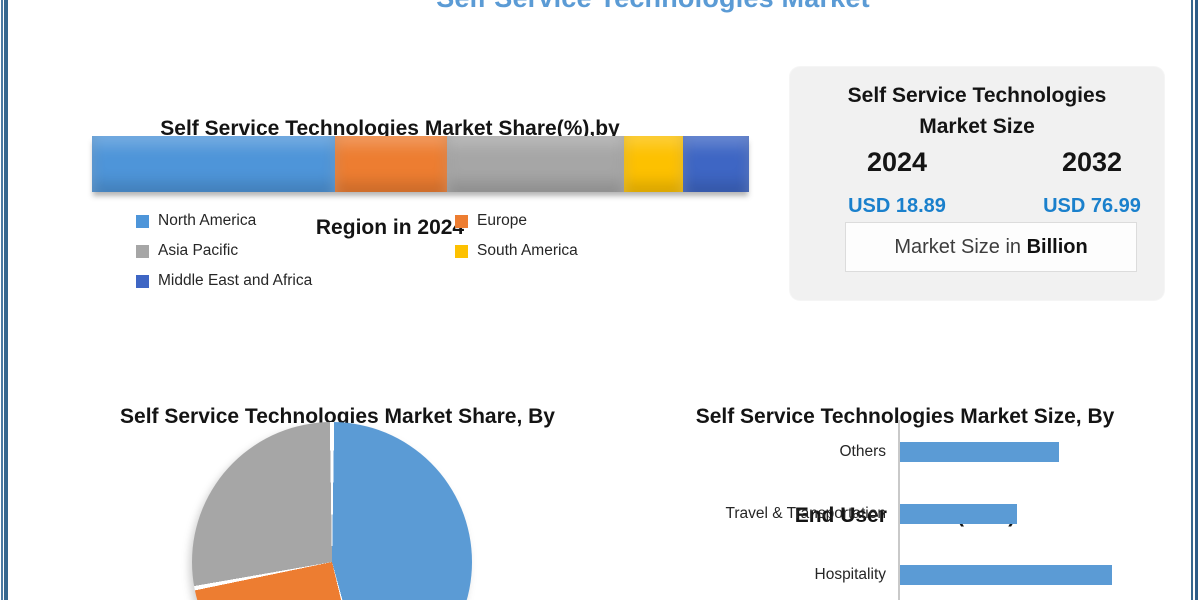 The width and height of the screenshot is (1200, 600). I want to click on region-stacked-bar, so click(420, 164).